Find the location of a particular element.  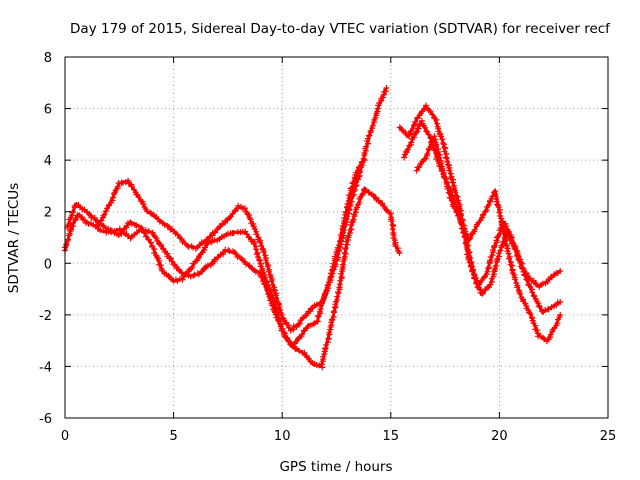

y-tick-label: 8 is located at coordinates (48, 58).